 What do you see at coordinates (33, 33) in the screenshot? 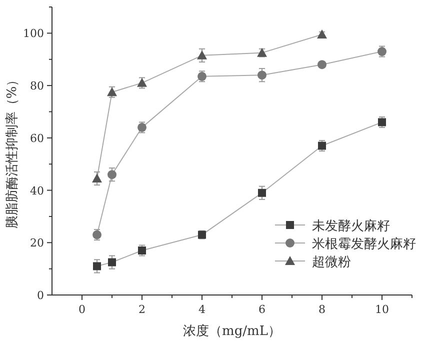
I see `y-tick-label: 100` at bounding box center [33, 33].